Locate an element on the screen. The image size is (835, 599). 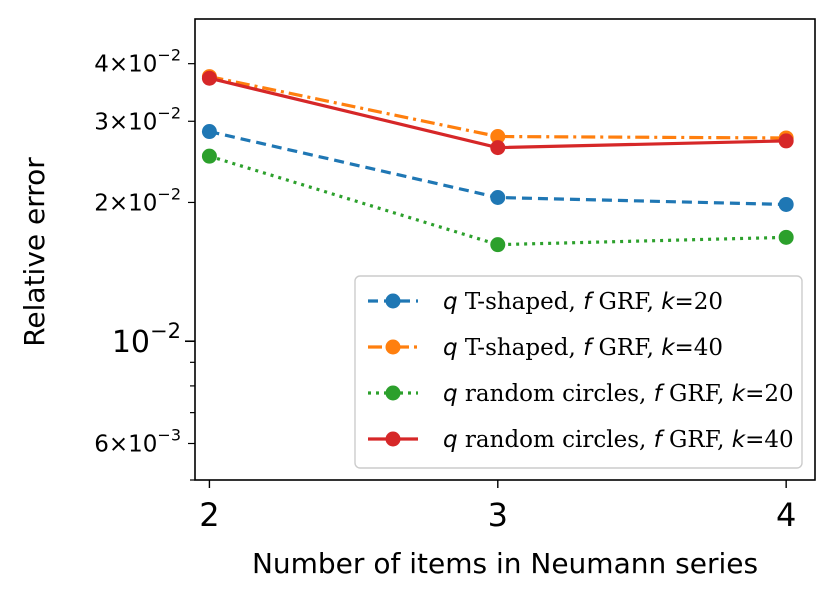
series-line is located at coordinates (498, 107).